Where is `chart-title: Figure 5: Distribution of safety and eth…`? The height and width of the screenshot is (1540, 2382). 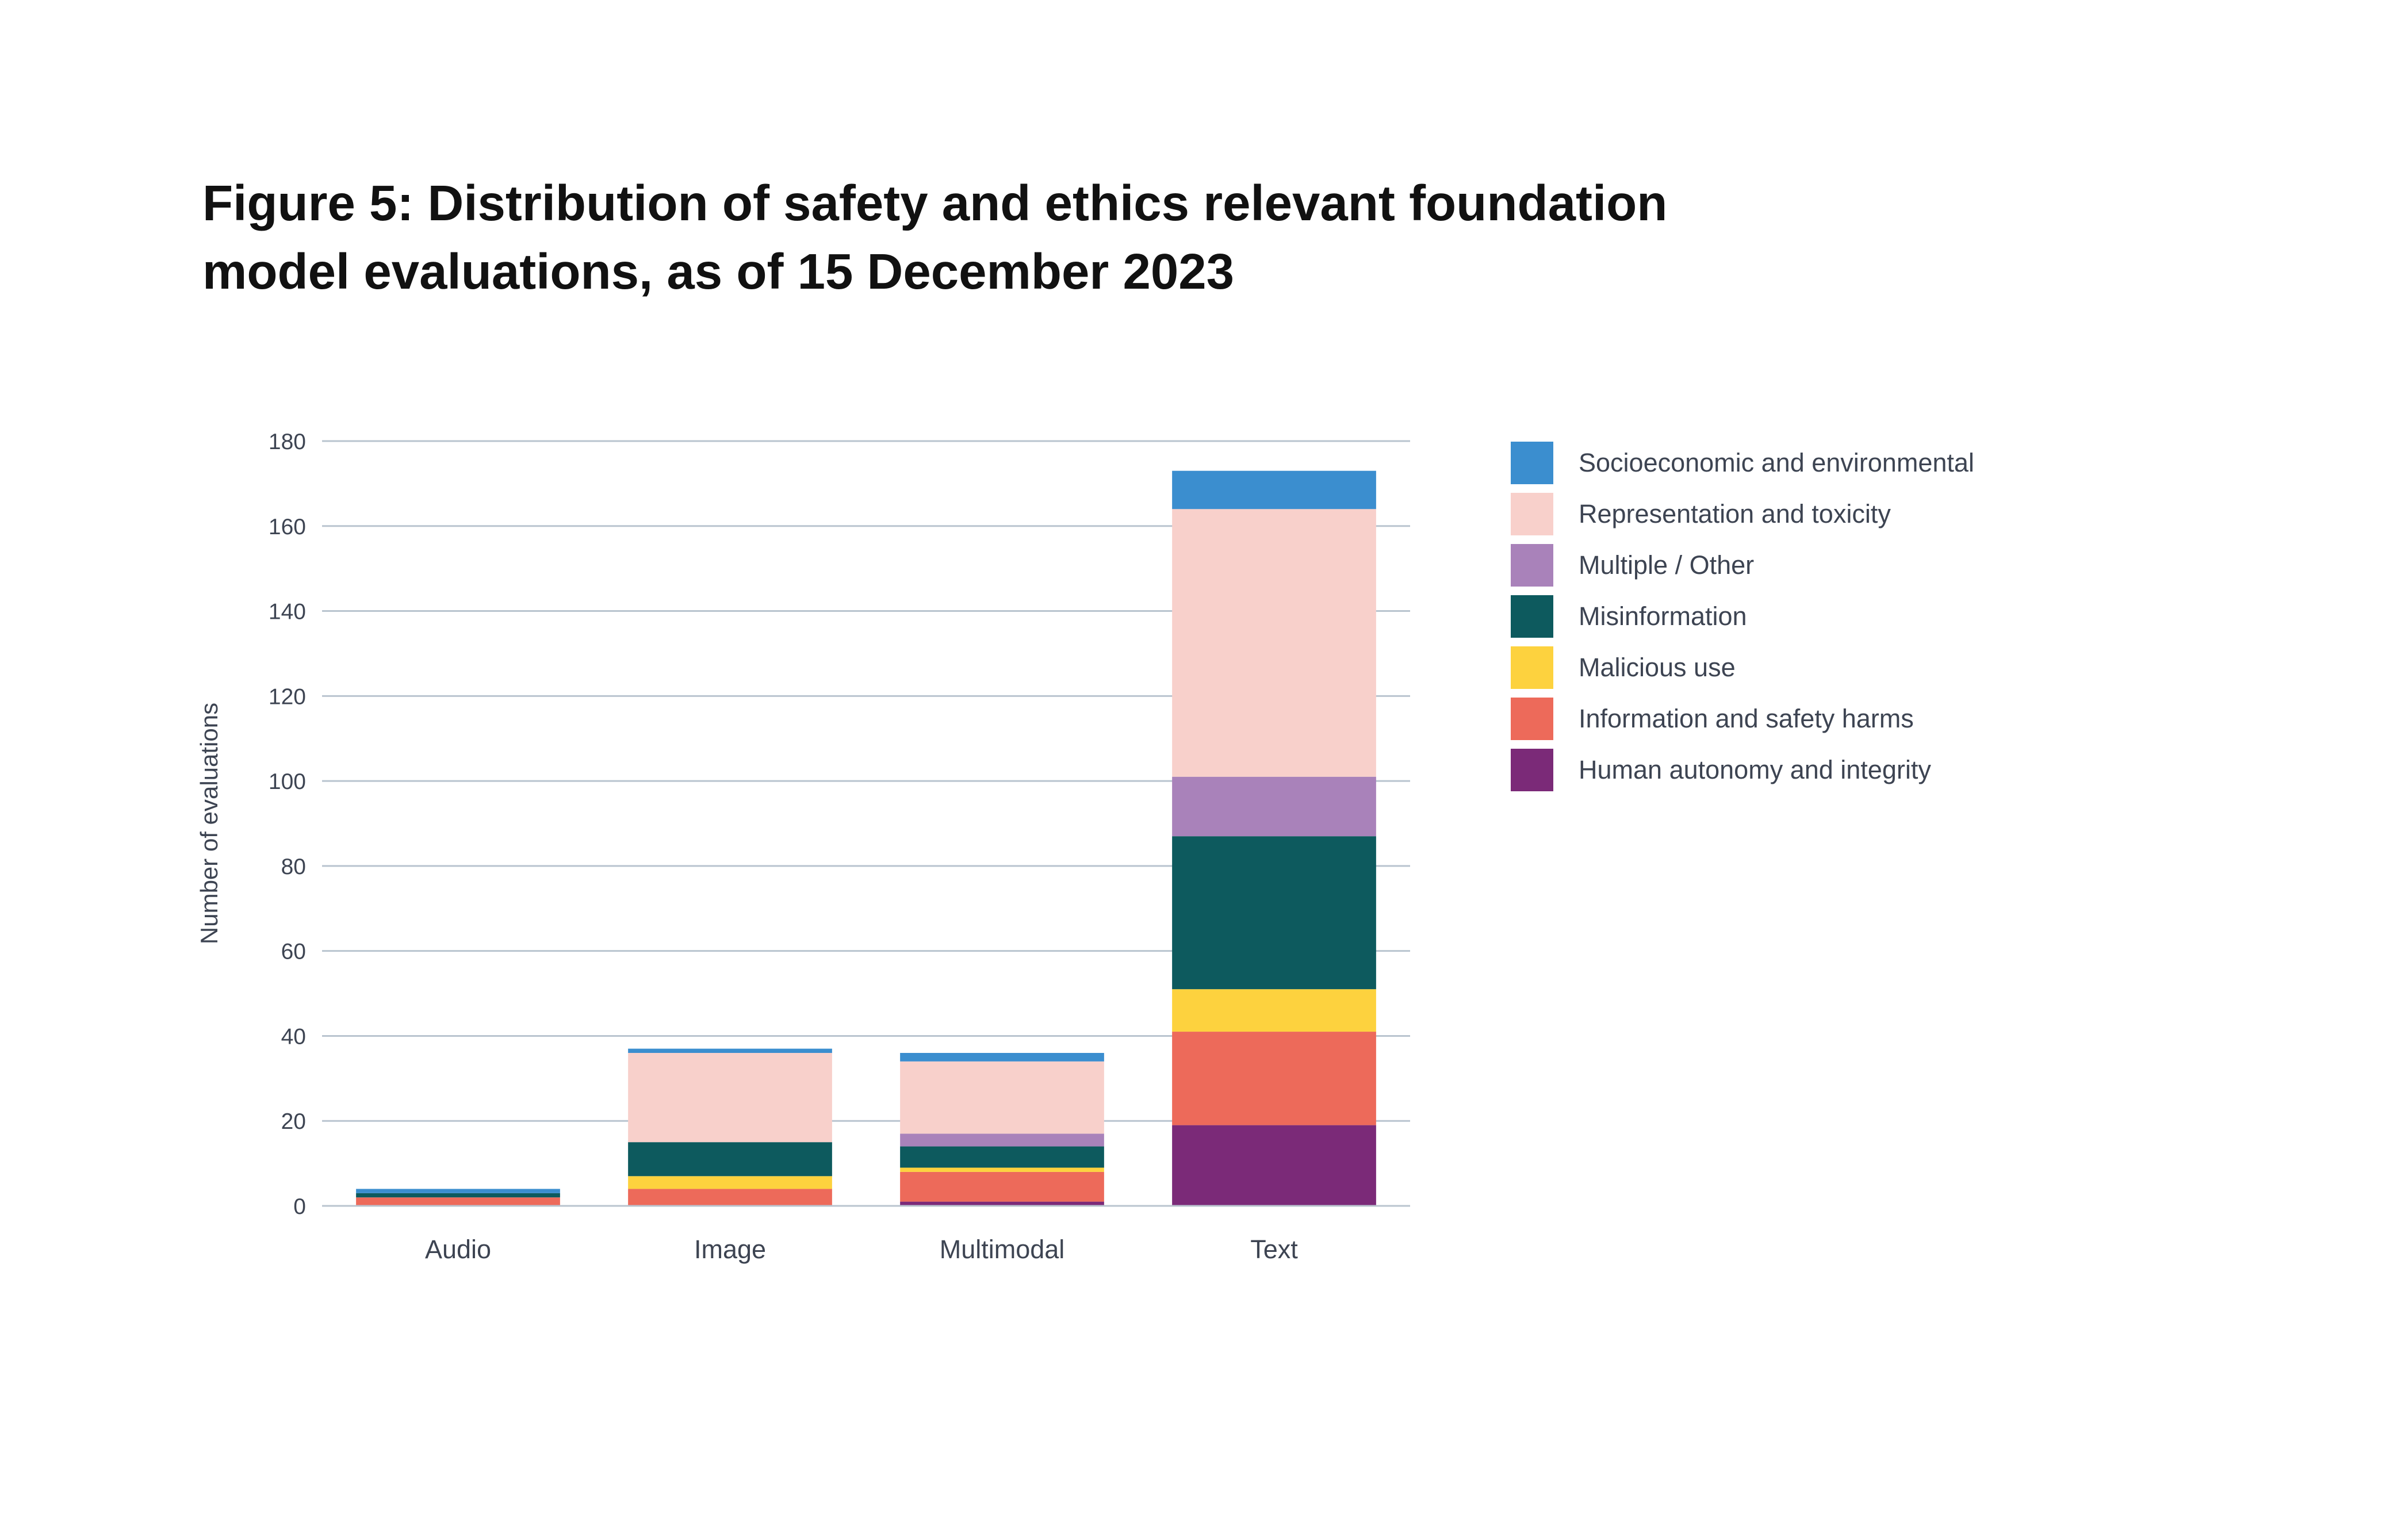
chart-title: Figure 5: Distribution of safety and eth… is located at coordinates (934, 238).